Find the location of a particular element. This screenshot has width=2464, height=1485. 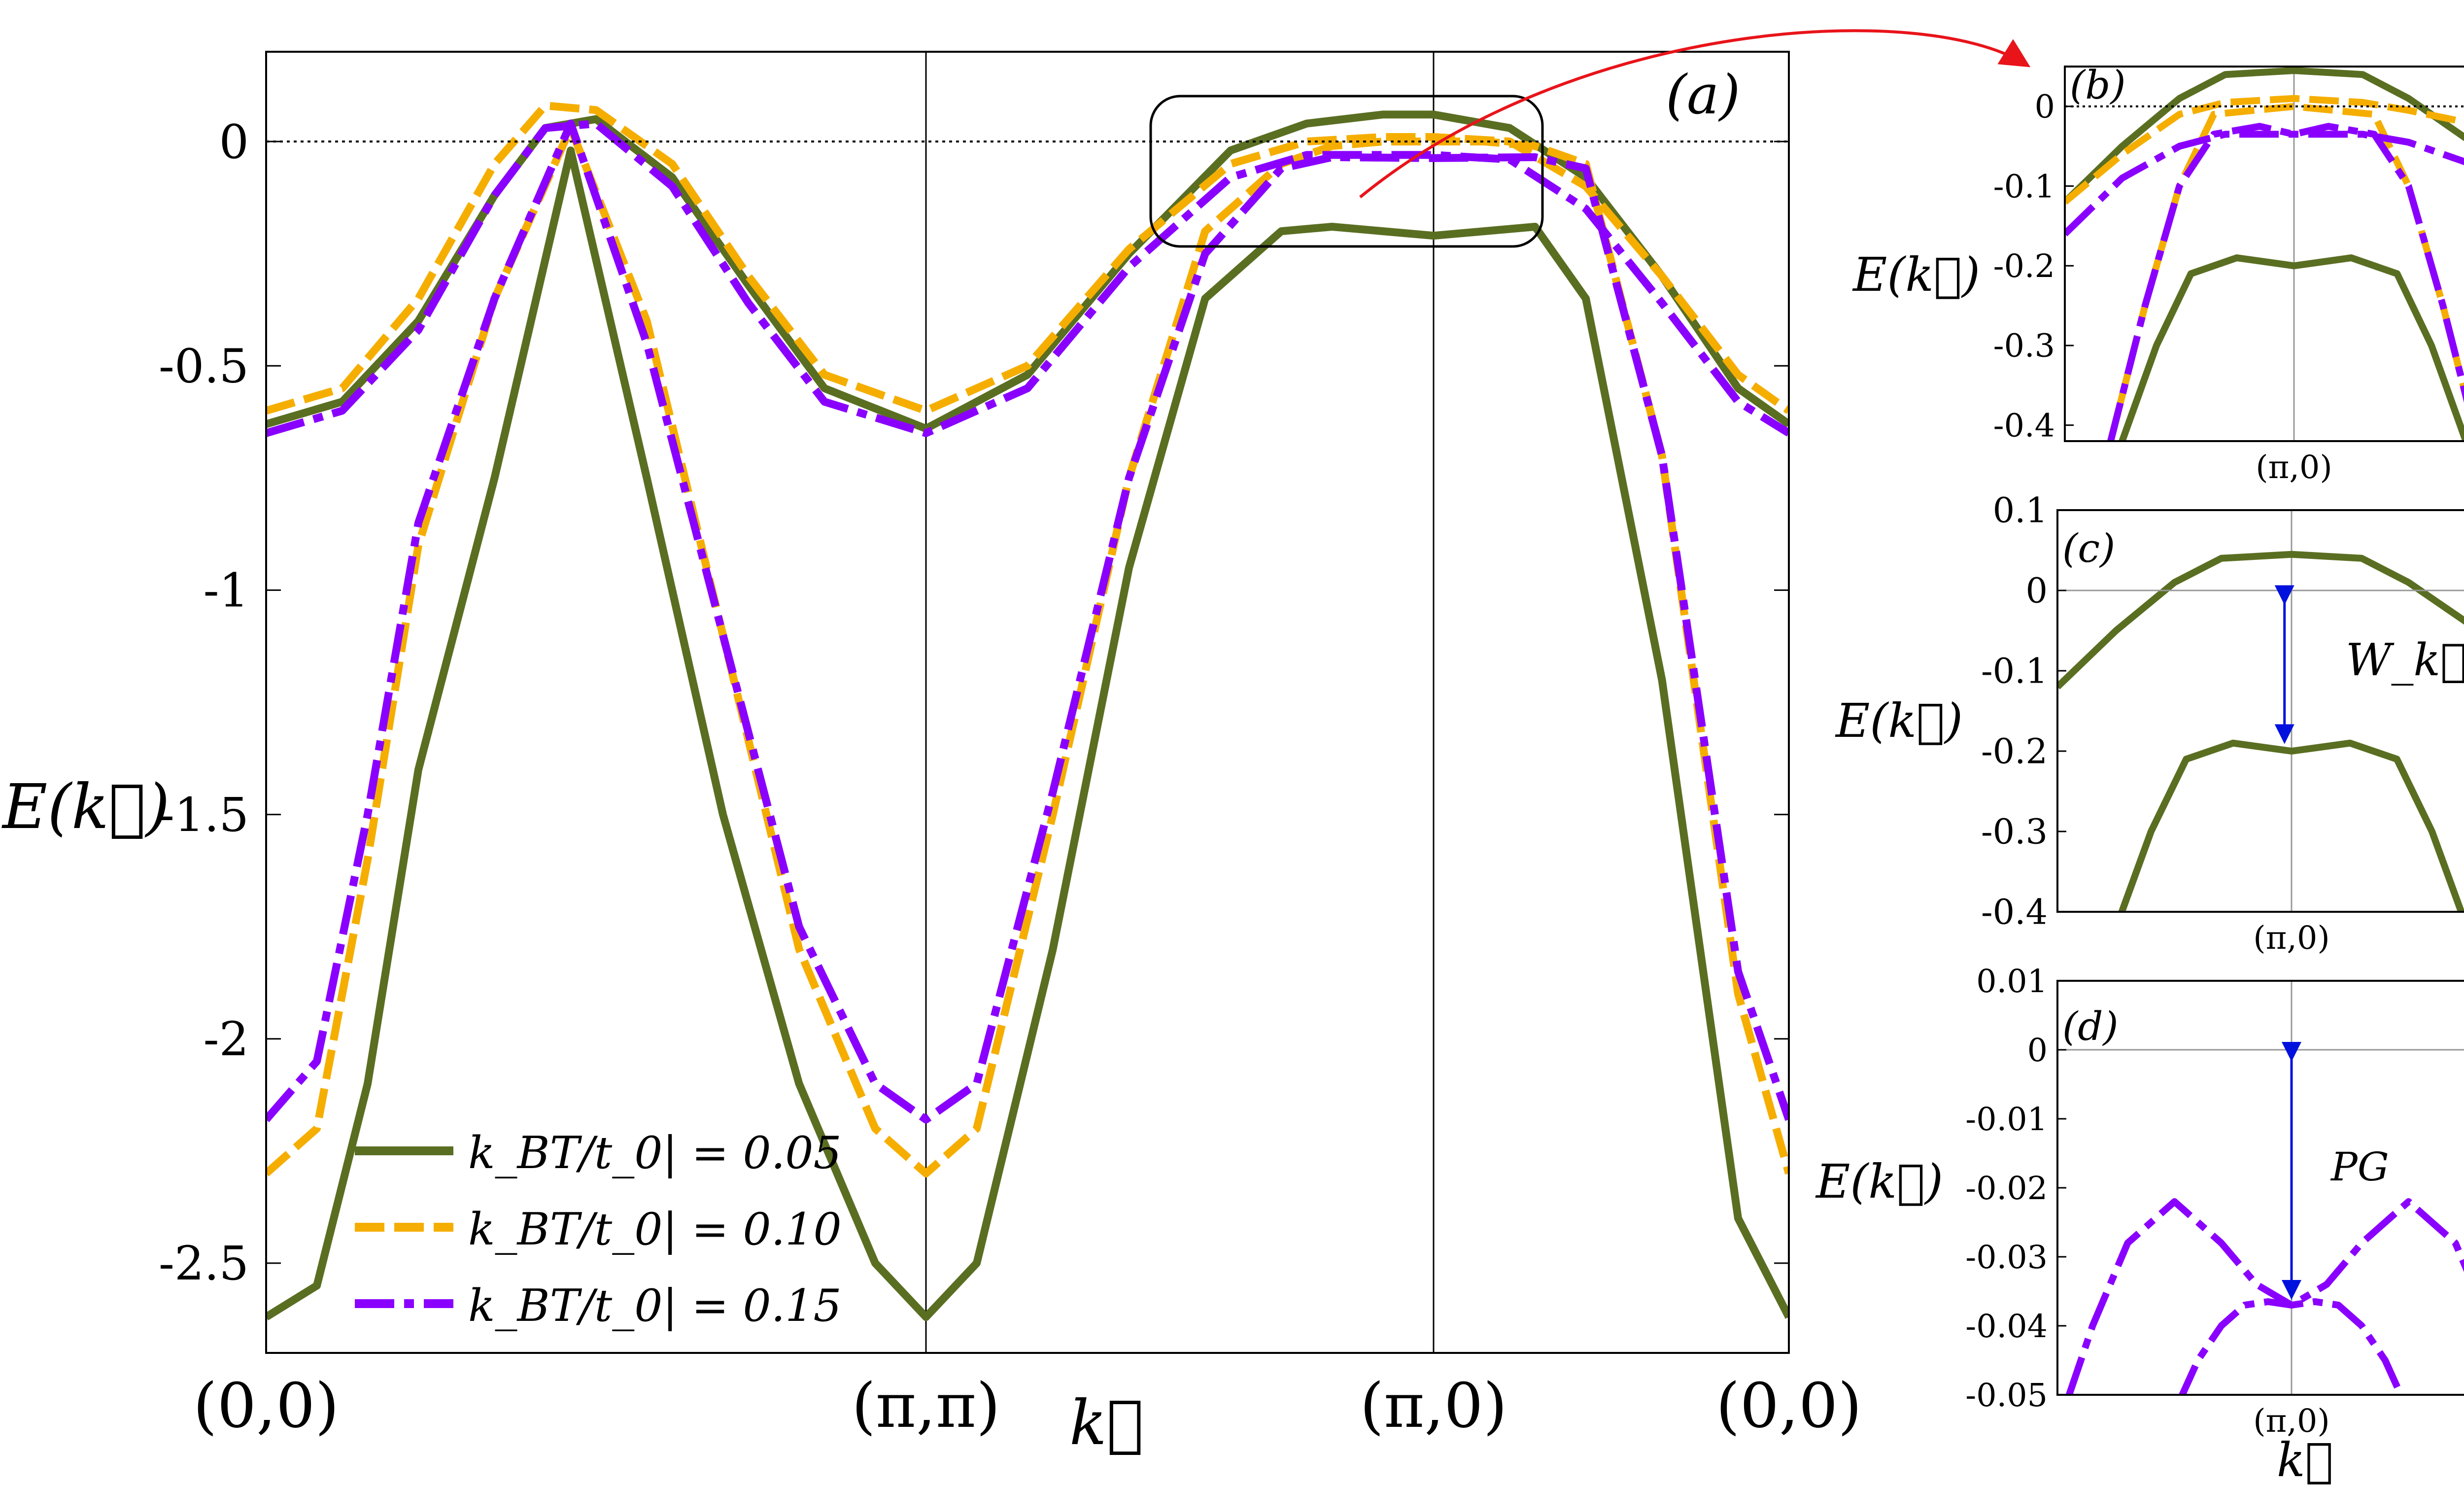

panel-c-label: (c) is located at coordinates (2088, 548).